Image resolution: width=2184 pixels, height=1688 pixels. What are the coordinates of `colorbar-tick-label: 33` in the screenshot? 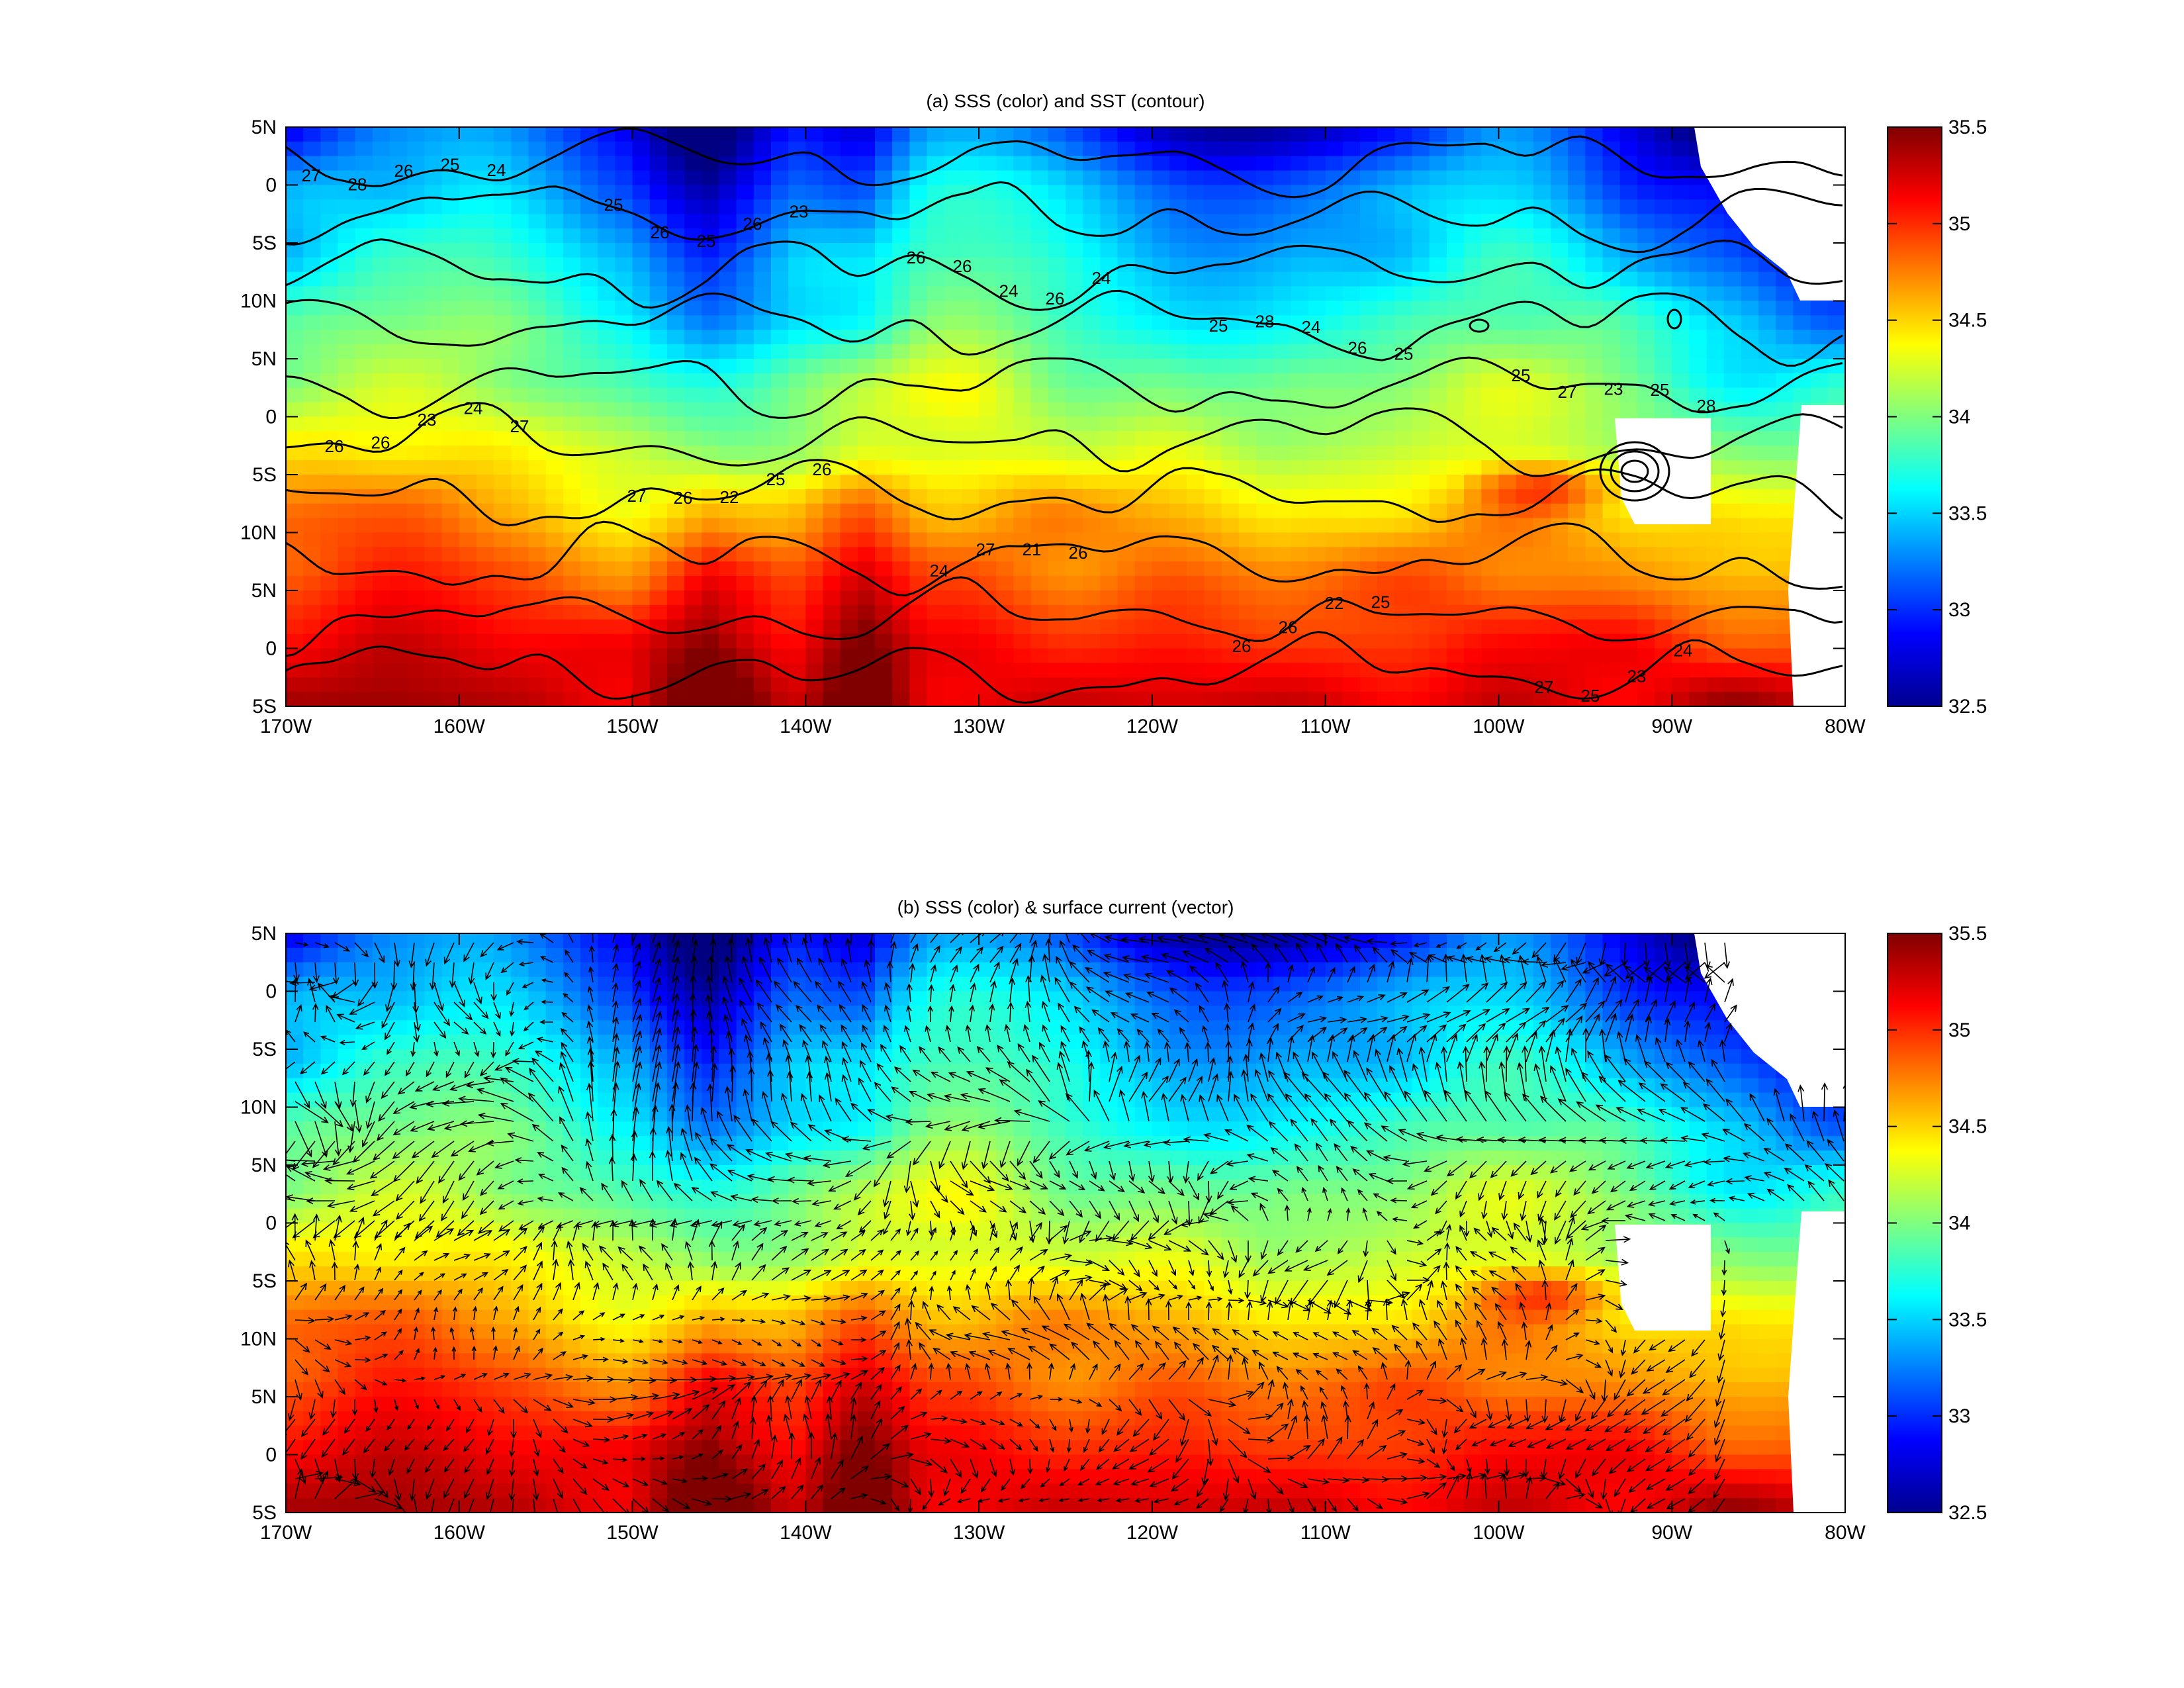 It's located at (1959, 610).